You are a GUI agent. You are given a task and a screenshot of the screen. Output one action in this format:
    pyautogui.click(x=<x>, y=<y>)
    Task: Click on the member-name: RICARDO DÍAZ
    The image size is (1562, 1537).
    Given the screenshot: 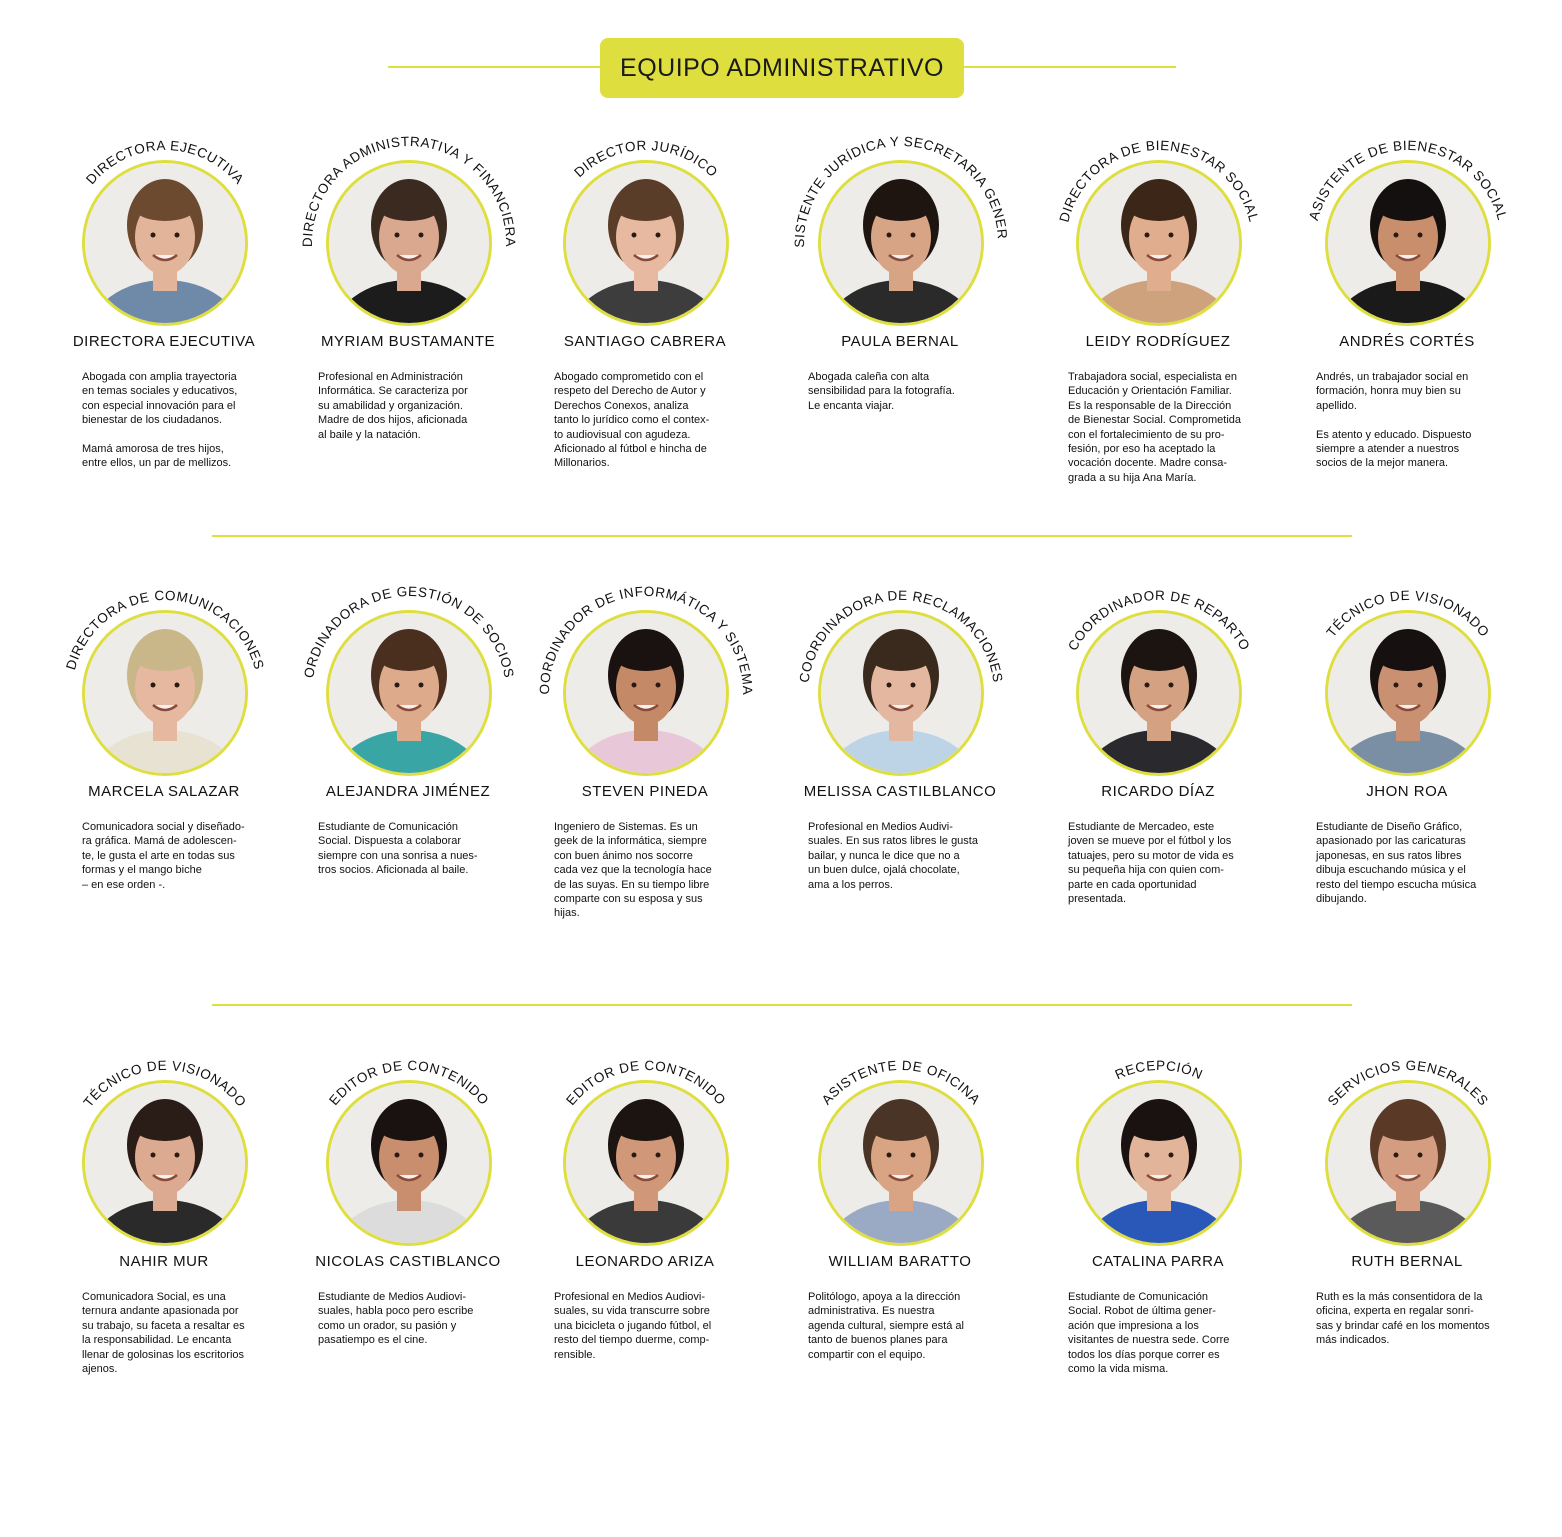 What is the action you would take?
    pyautogui.click(x=1158, y=791)
    